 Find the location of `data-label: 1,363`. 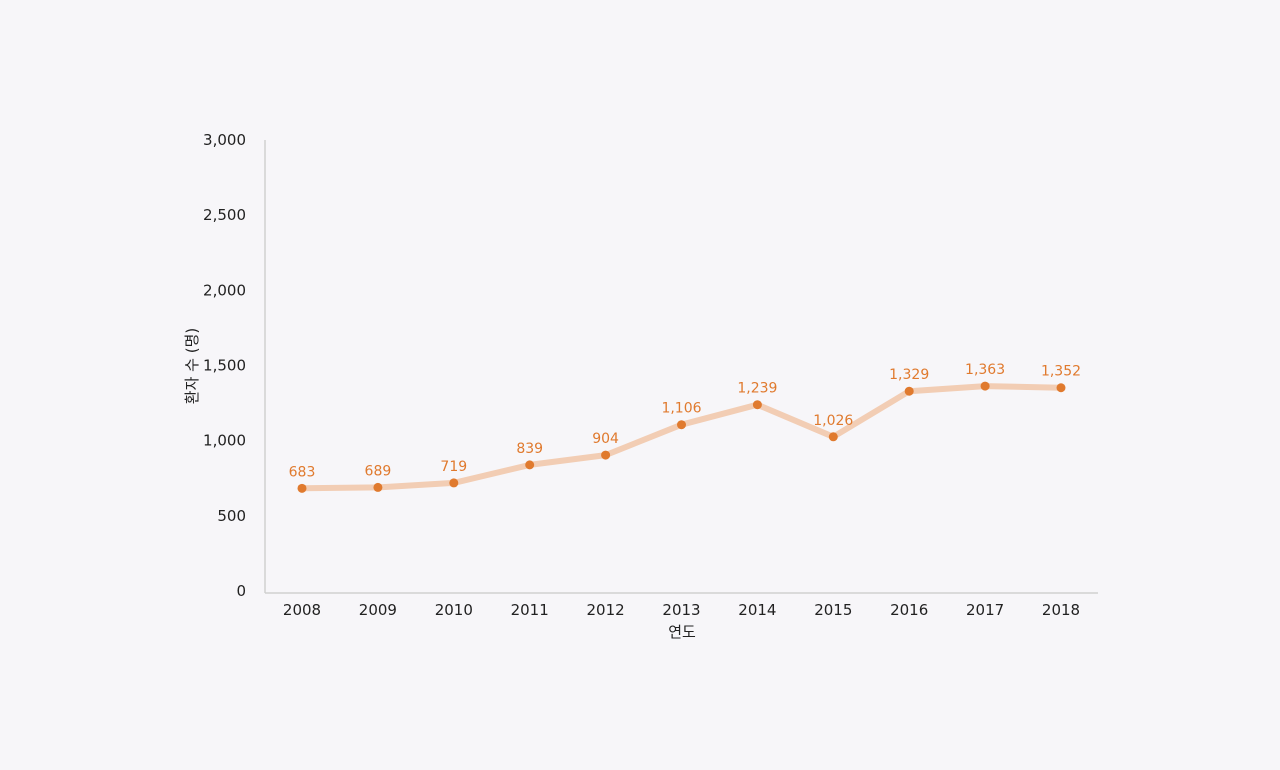

data-label: 1,363 is located at coordinates (985, 370).